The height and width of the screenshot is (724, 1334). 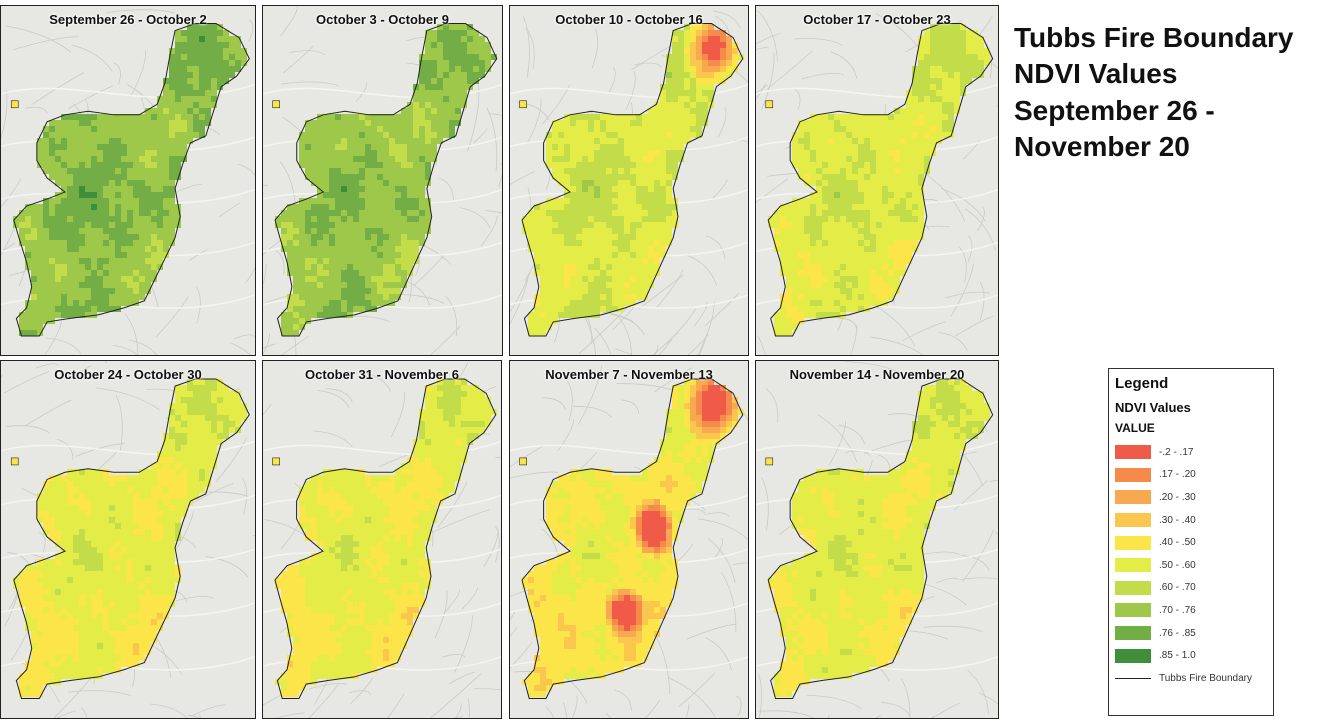 I want to click on main-title-line-1: Tubbs Fire Boundary, so click(x=1154, y=37).